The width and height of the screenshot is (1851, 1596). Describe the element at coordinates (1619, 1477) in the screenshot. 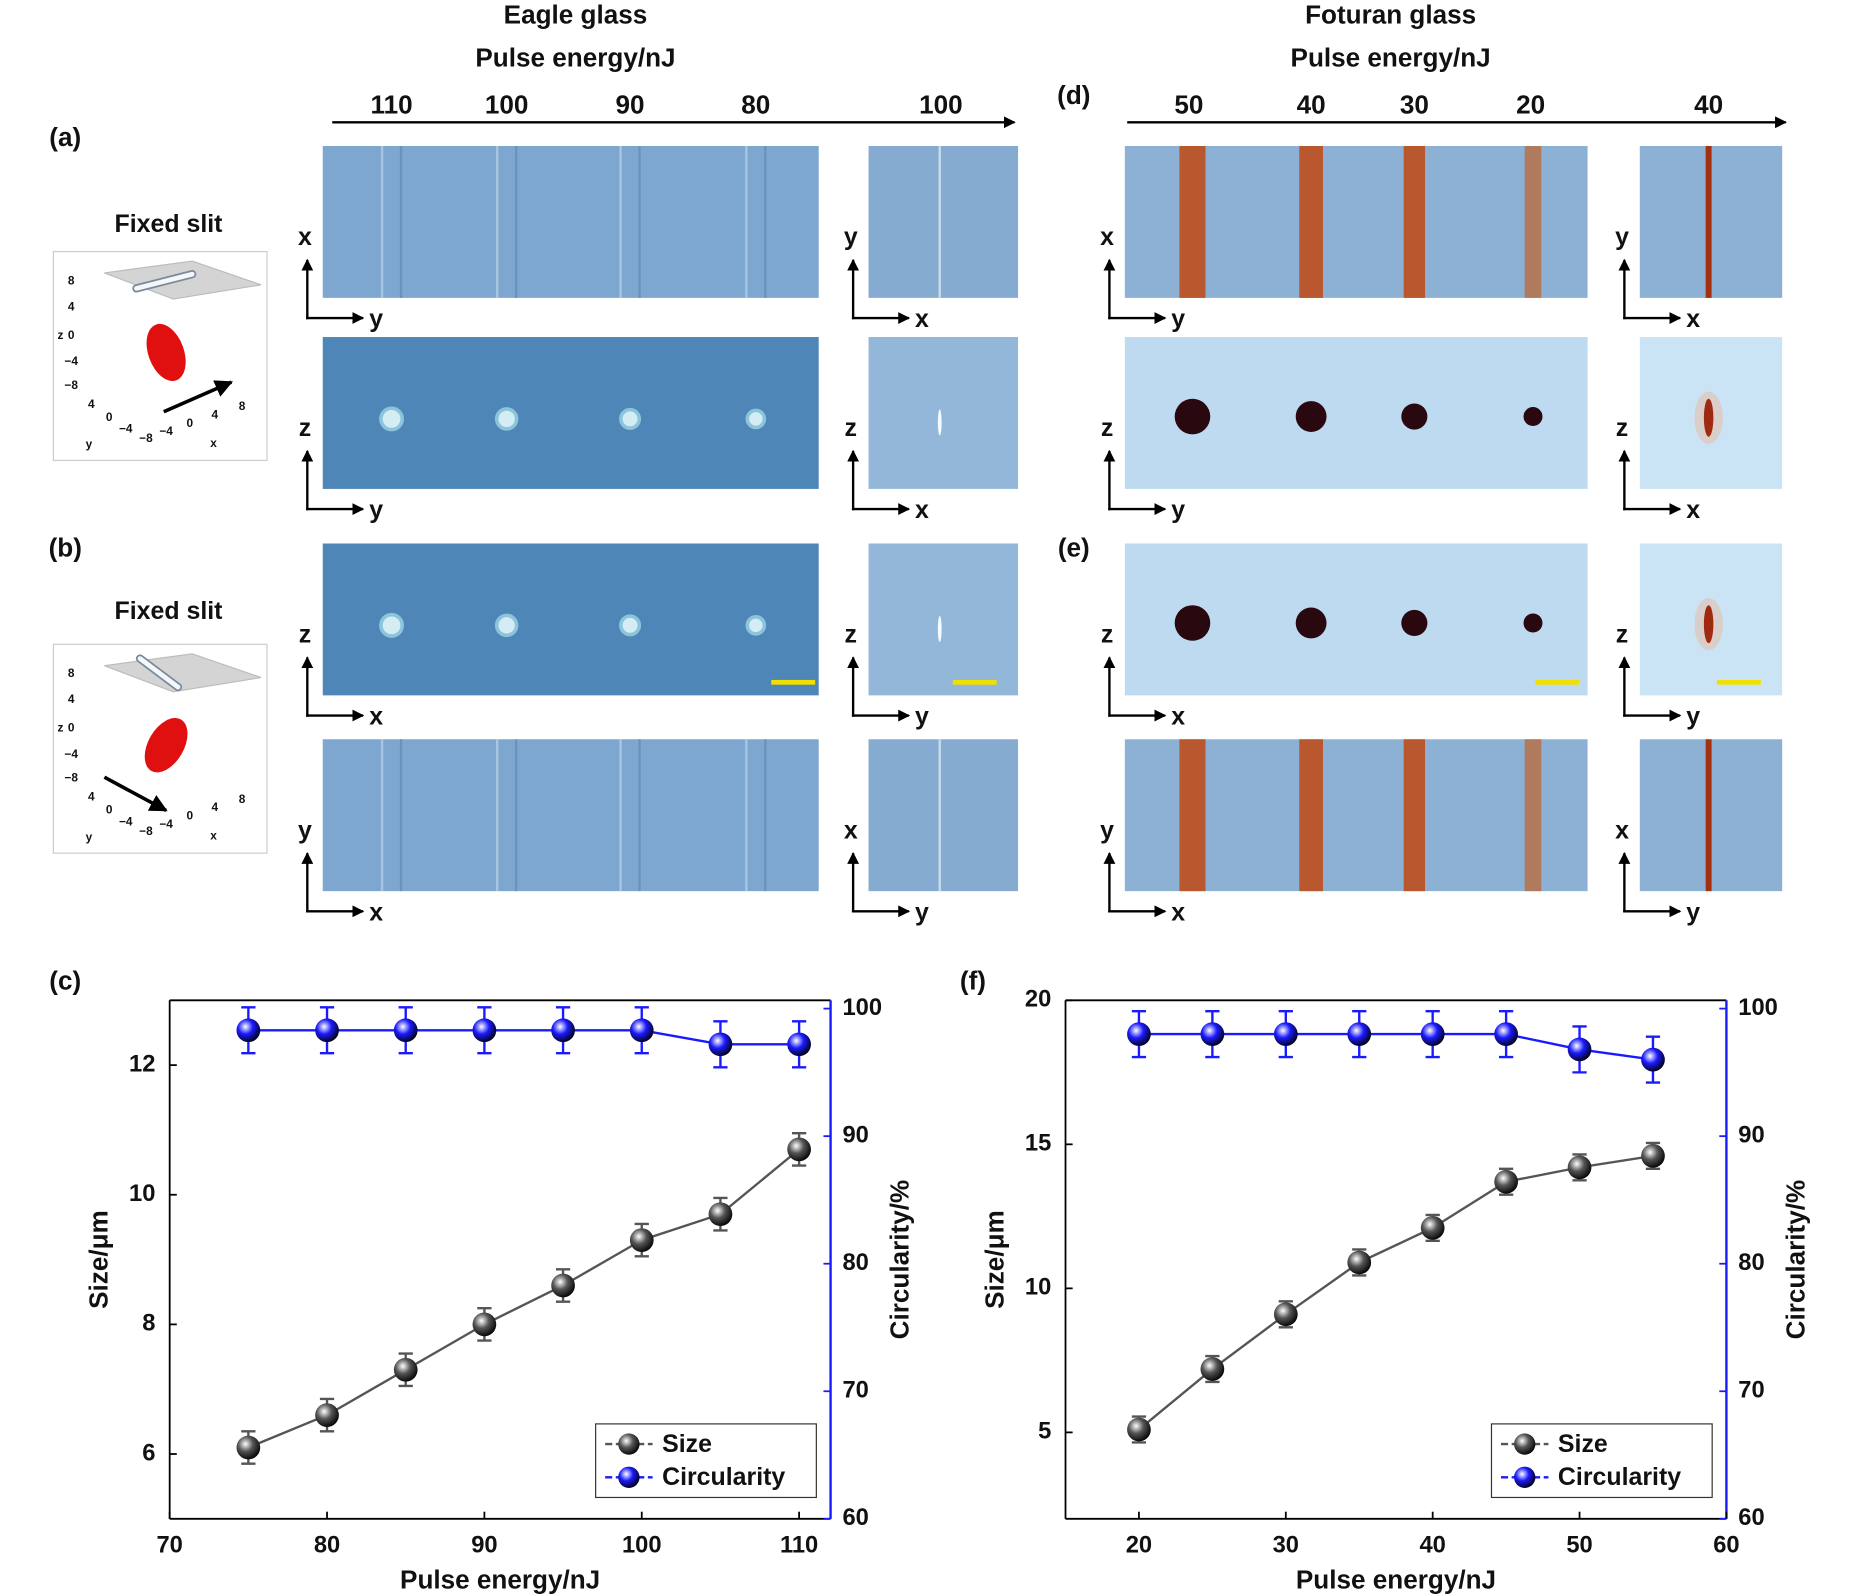

I see `legend-label: Circularity` at that location.